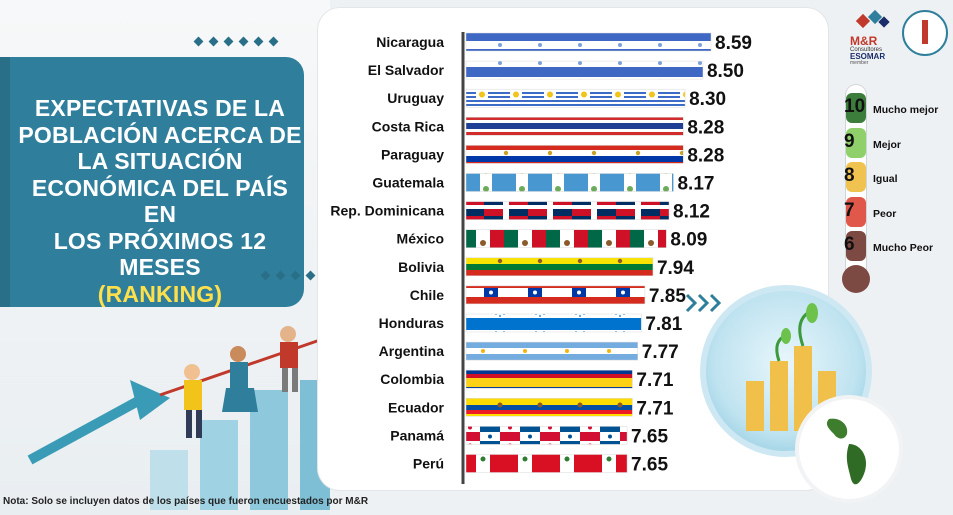  I want to click on tug-illustration, so click(178, 418).